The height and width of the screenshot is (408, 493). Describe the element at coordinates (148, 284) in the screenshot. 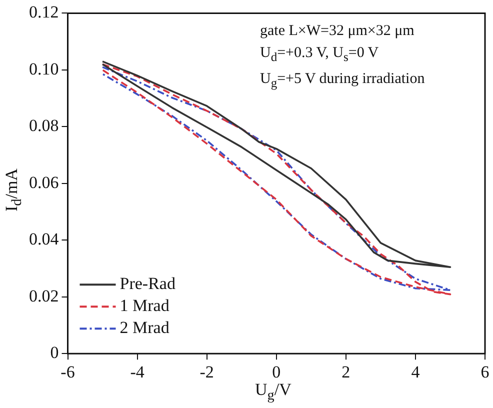

I see `legend-label: Pre-Rad` at that location.